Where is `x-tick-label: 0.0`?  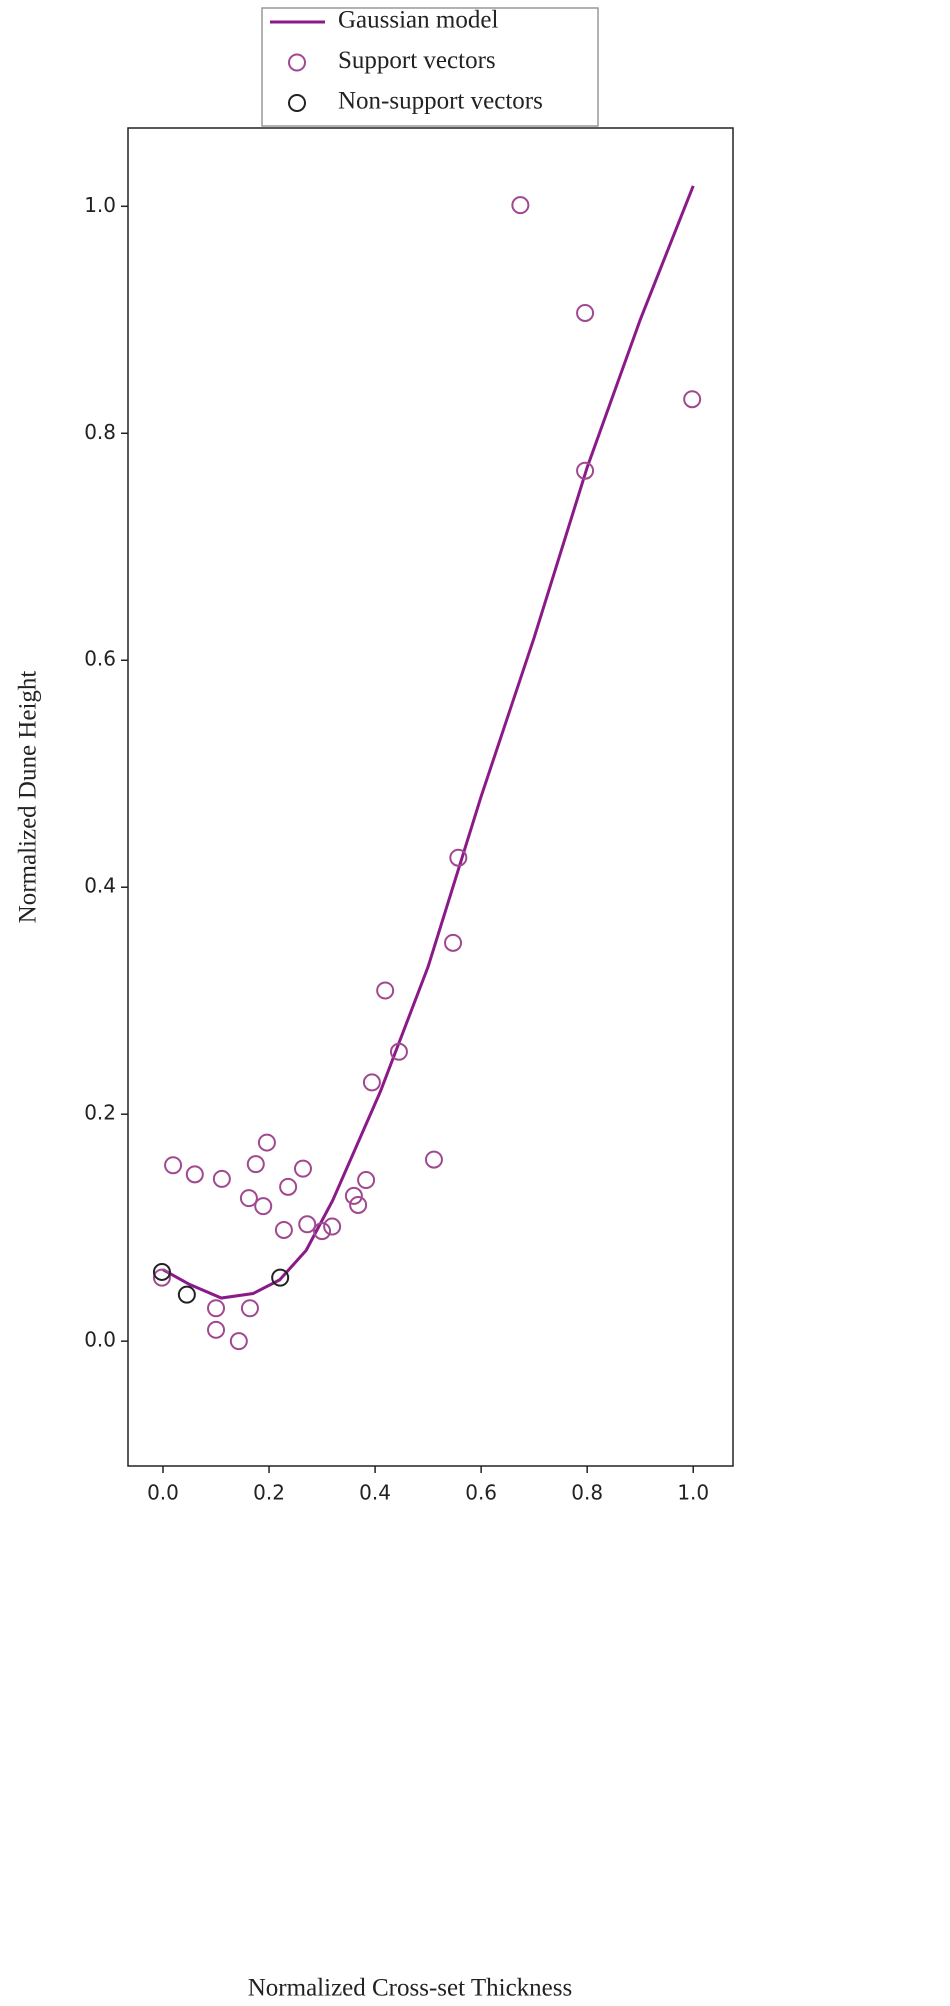
x-tick-label: 0.0 is located at coordinates (163, 1493).